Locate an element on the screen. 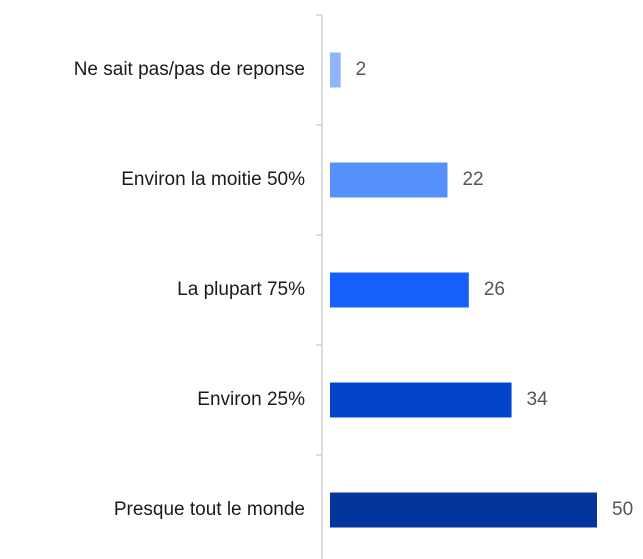  value-label: 26 is located at coordinates (494, 289).